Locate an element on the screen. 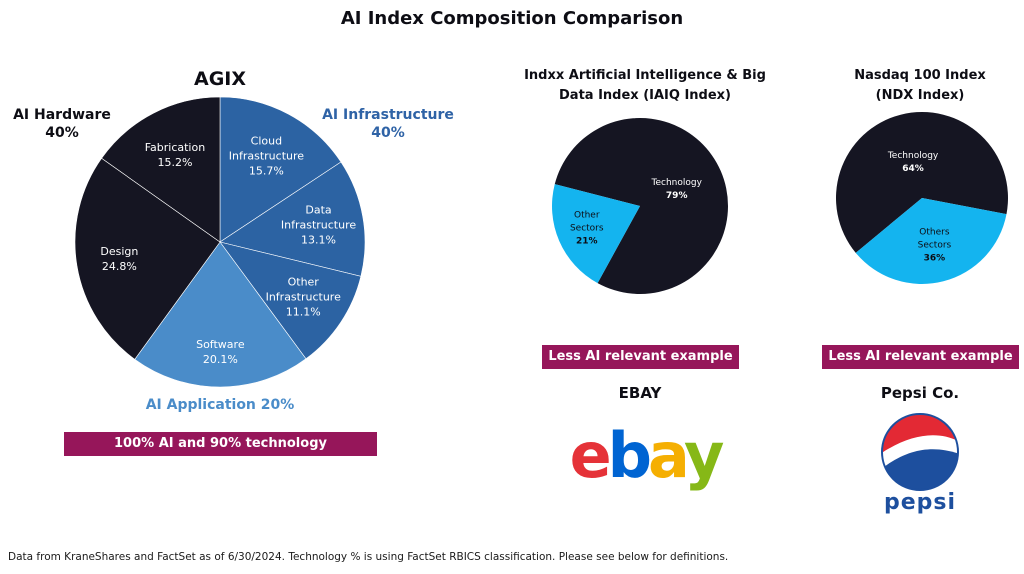  agix-slice-software is located at coordinates (220, 314).